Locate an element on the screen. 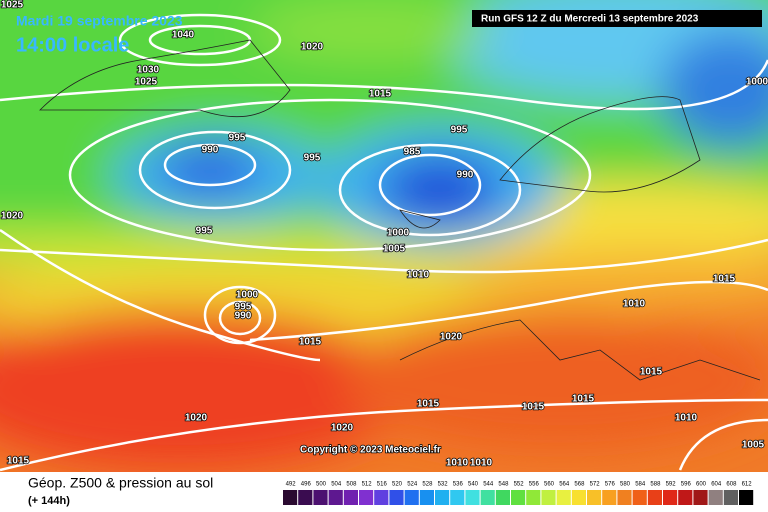  copyright: Copyright © 2023 Meteociel.fr is located at coordinates (370, 450).